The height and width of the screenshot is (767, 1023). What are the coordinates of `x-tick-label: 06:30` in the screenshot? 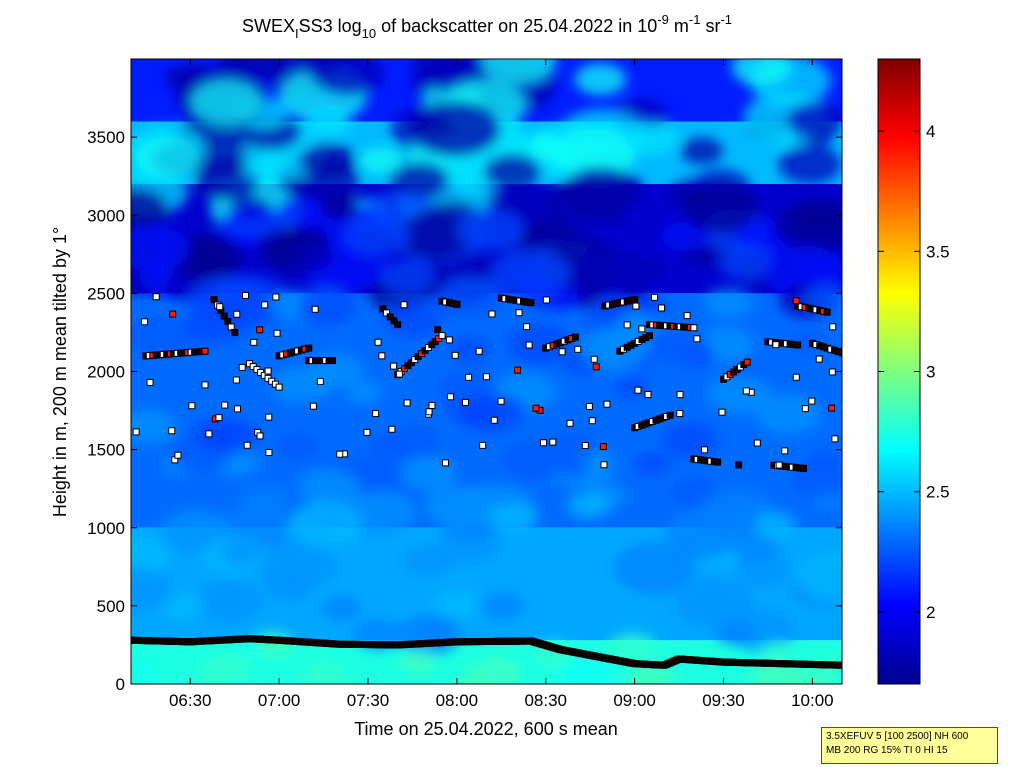 It's located at (190, 700).